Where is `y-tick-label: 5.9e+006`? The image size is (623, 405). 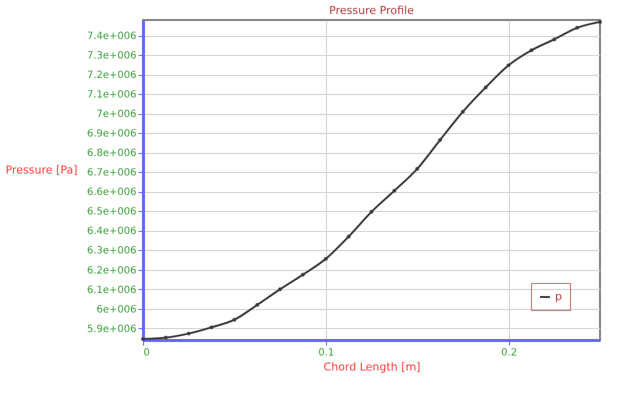
y-tick-label: 5.9e+006 is located at coordinates (111, 329).